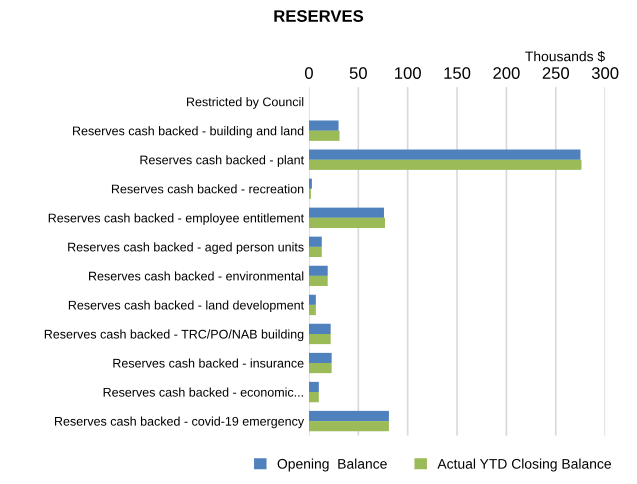 The width and height of the screenshot is (637, 484). What do you see at coordinates (208, 189) in the screenshot?
I see `y-tick-label: Reserves cash backed - recreation` at bounding box center [208, 189].